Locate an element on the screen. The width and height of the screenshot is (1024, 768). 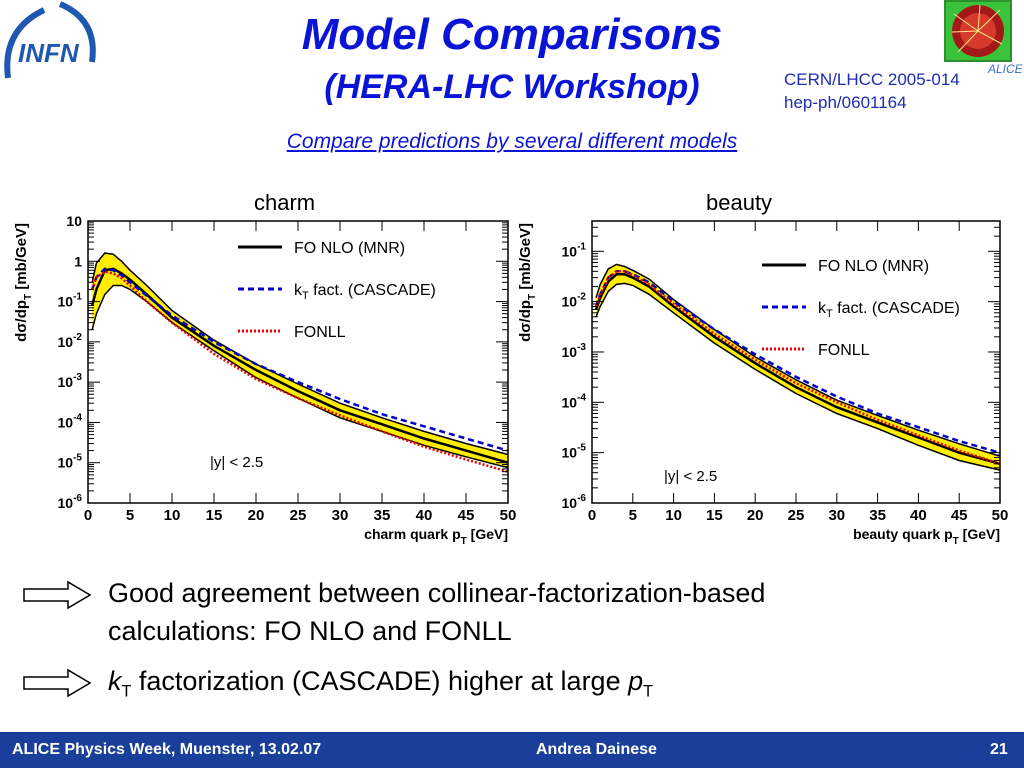
panel-title-beauty: beauty is located at coordinates (739, 202).